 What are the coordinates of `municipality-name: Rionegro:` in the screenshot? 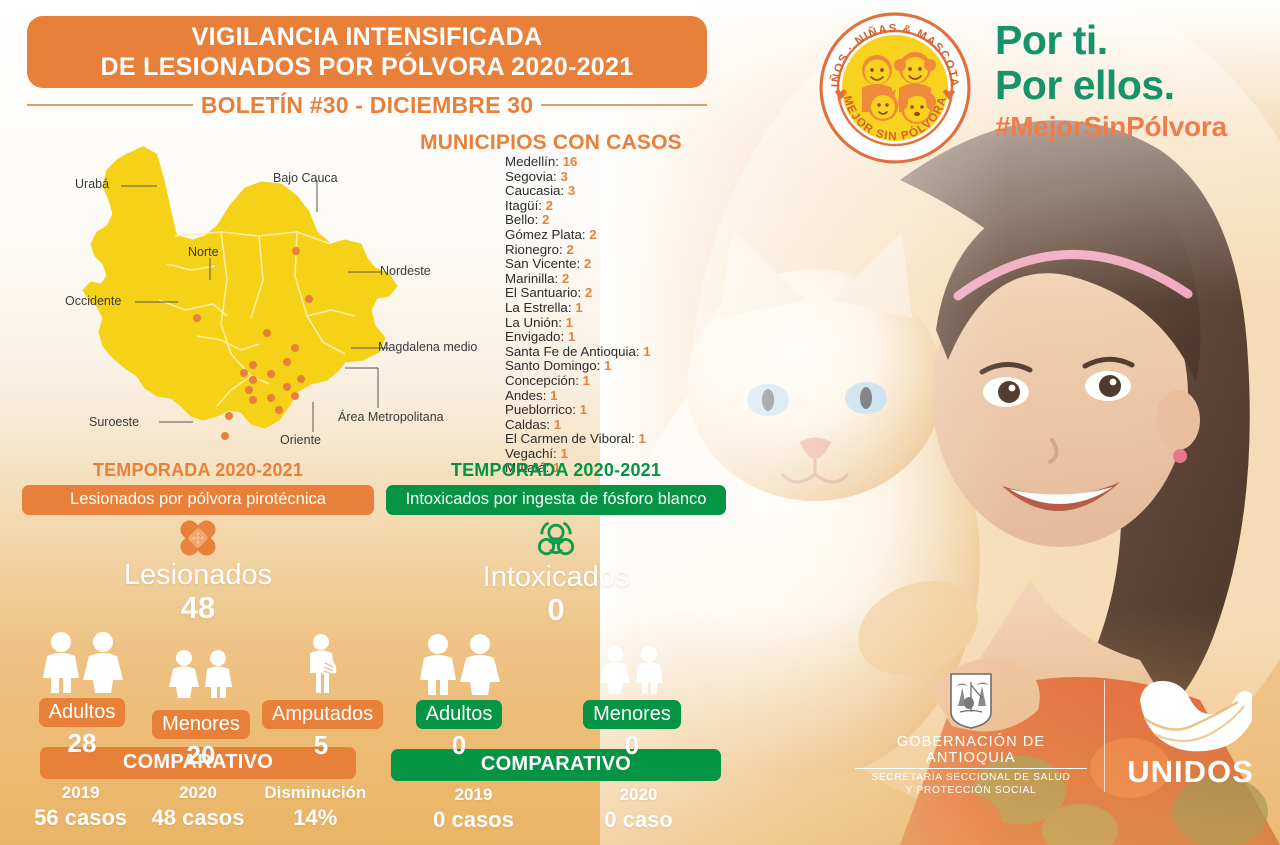 It's located at (536, 249).